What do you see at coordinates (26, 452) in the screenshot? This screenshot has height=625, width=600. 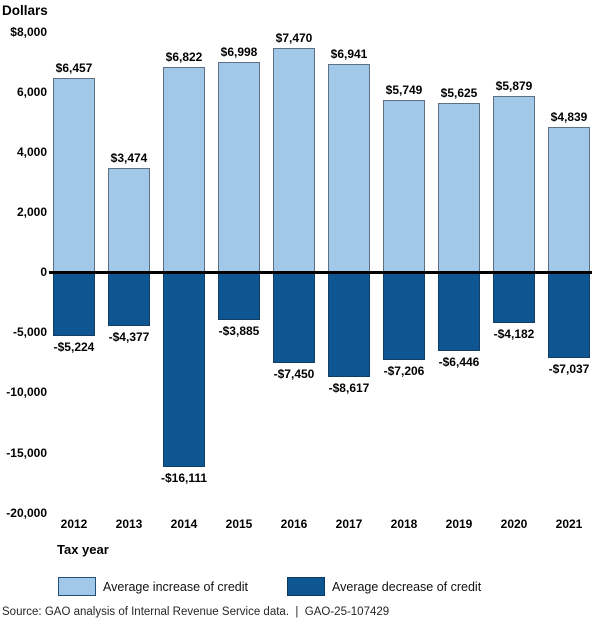 I see `y-tick--15000: -15,000` at bounding box center [26, 452].